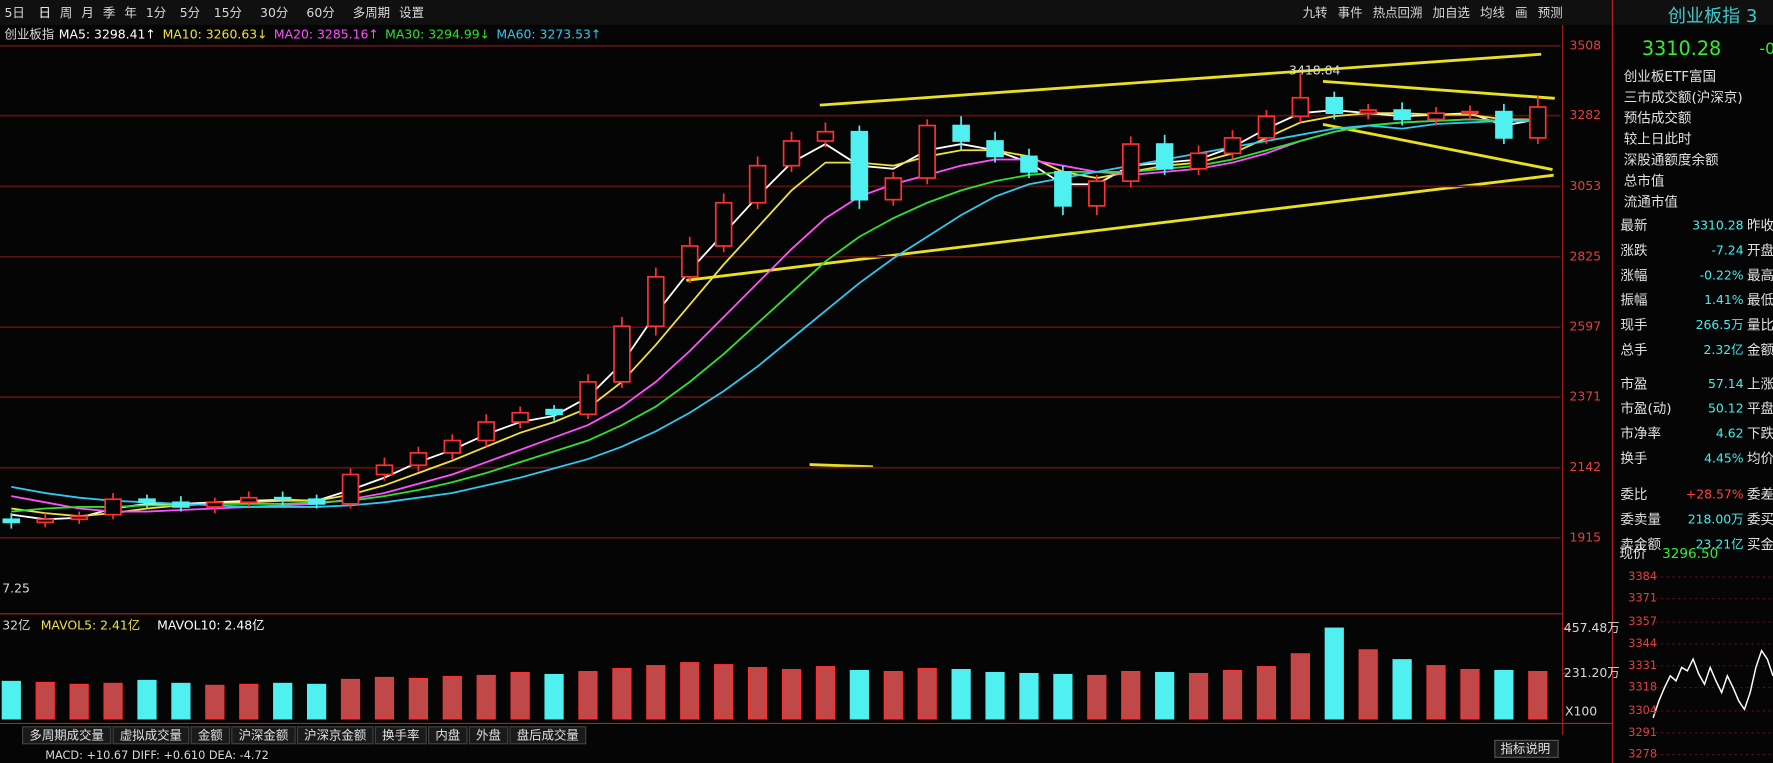  I want to click on info-row: 深股通额度余额, so click(1671, 160).